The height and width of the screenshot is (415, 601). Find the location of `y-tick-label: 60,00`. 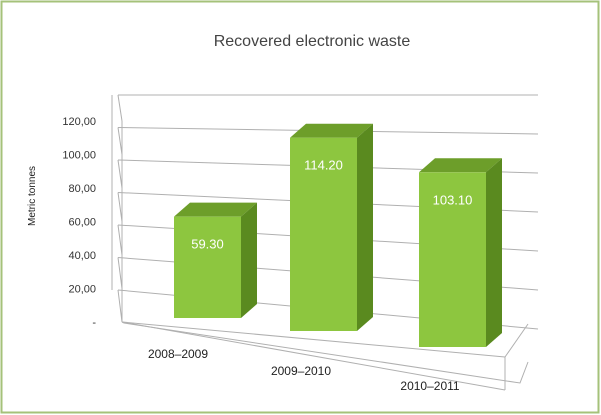

y-tick-label: 60,00 is located at coordinates (82, 223).